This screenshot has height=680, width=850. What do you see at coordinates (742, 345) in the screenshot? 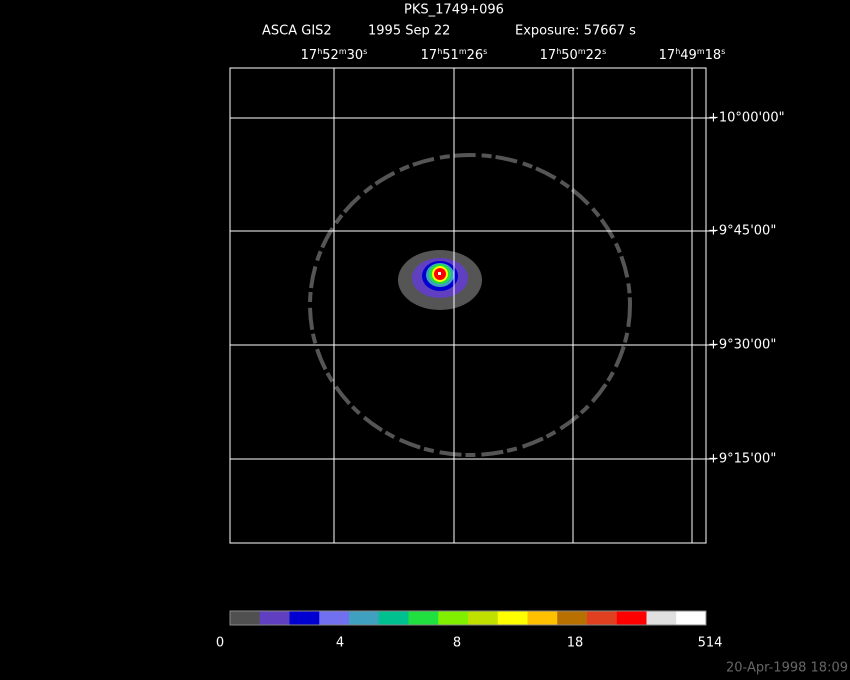
I see `dec-label: +9°30'00"` at bounding box center [742, 345].